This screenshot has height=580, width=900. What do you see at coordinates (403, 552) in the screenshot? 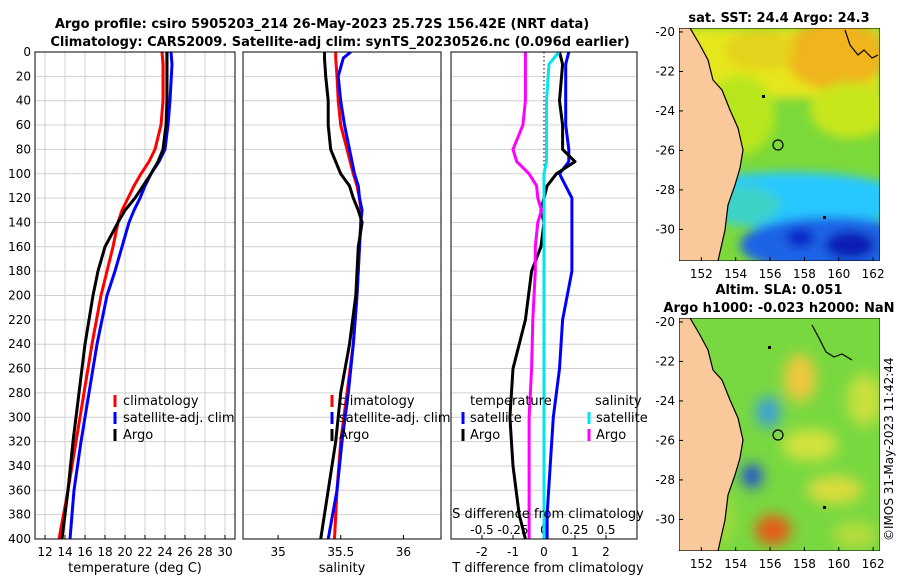
I see `x-tick-label: 36` at bounding box center [403, 552].